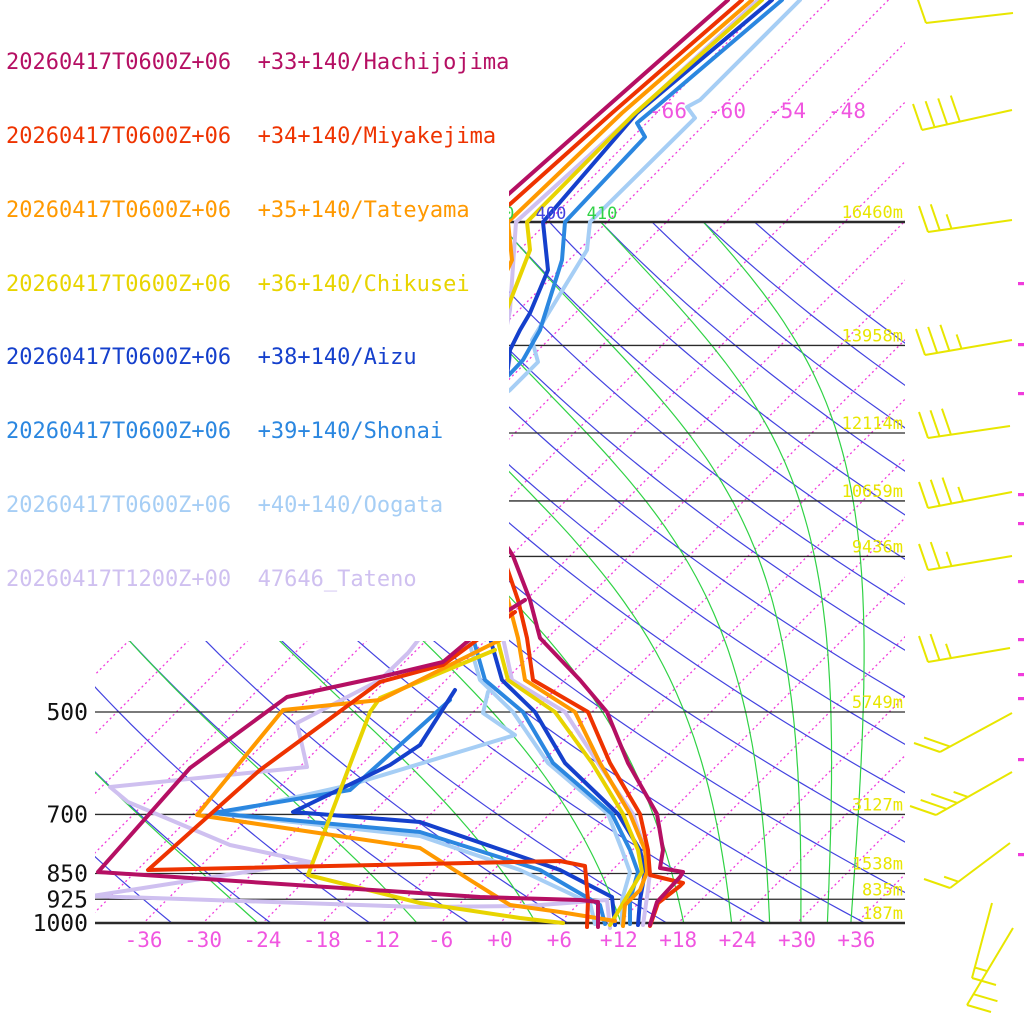 The height and width of the screenshot is (1024, 1024). What do you see at coordinates (877, 805) in the screenshot?
I see `altitude-label-3127m: 3127m` at bounding box center [877, 805].